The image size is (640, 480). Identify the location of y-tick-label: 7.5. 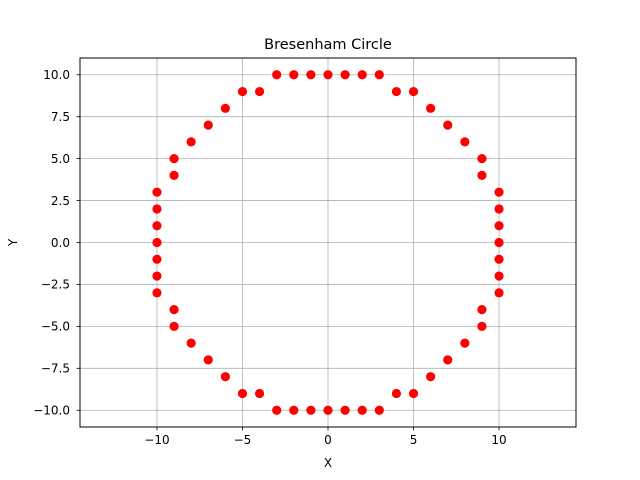
(60, 117).